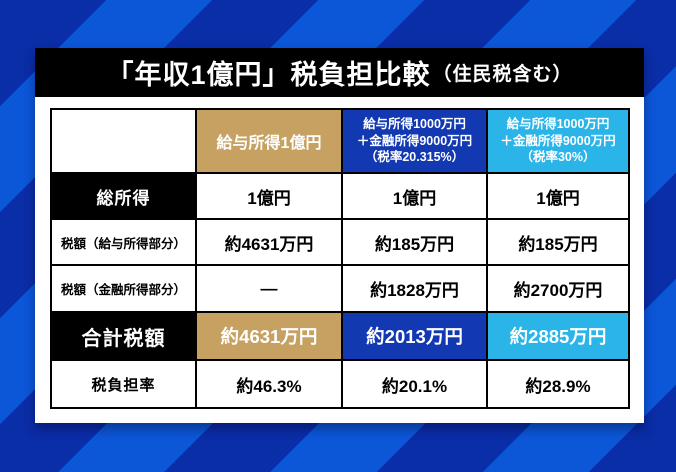 This screenshot has width=676, height=472. I want to click on table-row-tax-burden-rate: 税負担率 約46.3% 約20.1% 約28.9%, so click(340, 384).